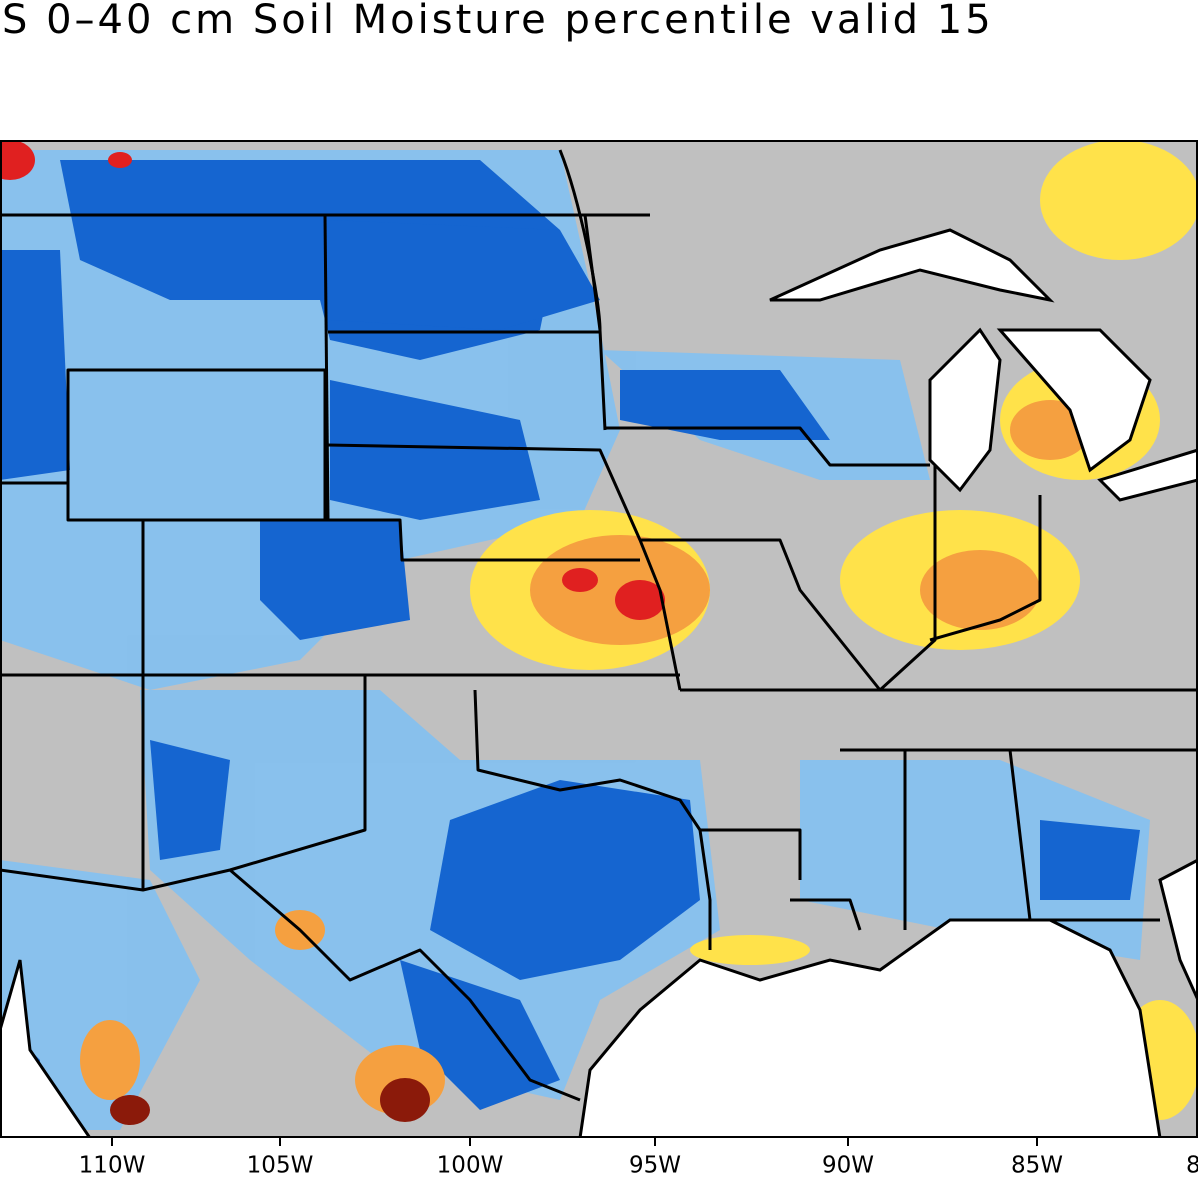 Image resolution: width=1198 pixels, height=1198 pixels. What do you see at coordinates (112, 1166) in the screenshot?
I see `longitude-label: 110W` at bounding box center [112, 1166].